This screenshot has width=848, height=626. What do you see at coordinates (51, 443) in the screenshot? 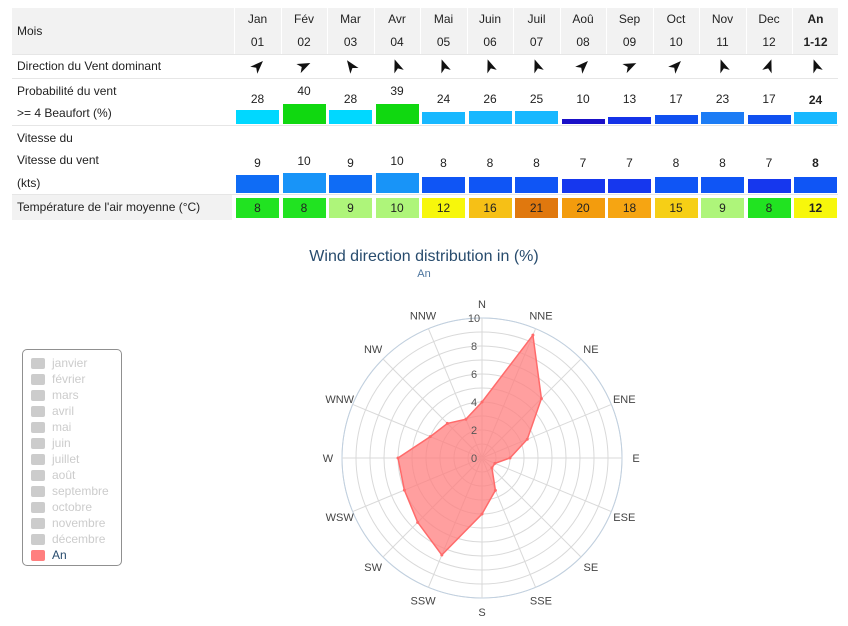
I see `legend-item-6: juin` at bounding box center [51, 443].